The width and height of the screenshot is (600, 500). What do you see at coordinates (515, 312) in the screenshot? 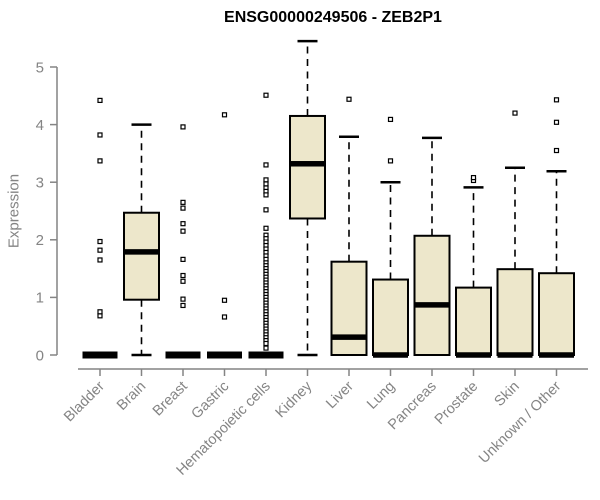
I see `box-Skin` at bounding box center [515, 312].